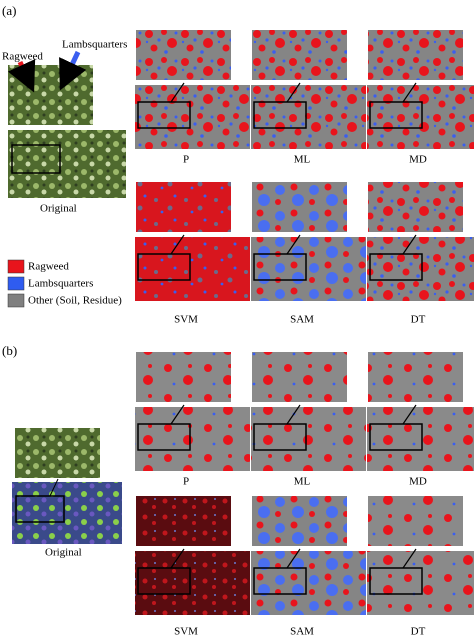 The height and width of the screenshot is (641, 474). Describe the element at coordinates (9, 350) in the screenshot. I see `panel-label: (b)` at that location.